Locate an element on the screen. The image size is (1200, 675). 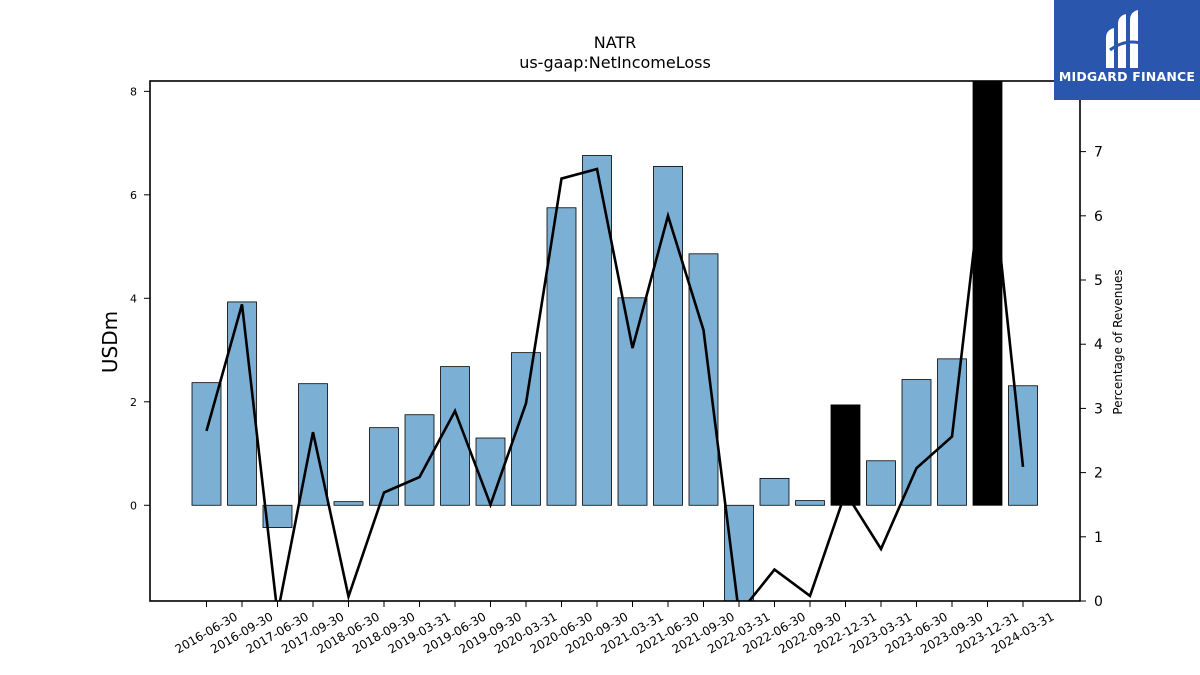
y-tick-label: 4 is located at coordinates (133, 298).